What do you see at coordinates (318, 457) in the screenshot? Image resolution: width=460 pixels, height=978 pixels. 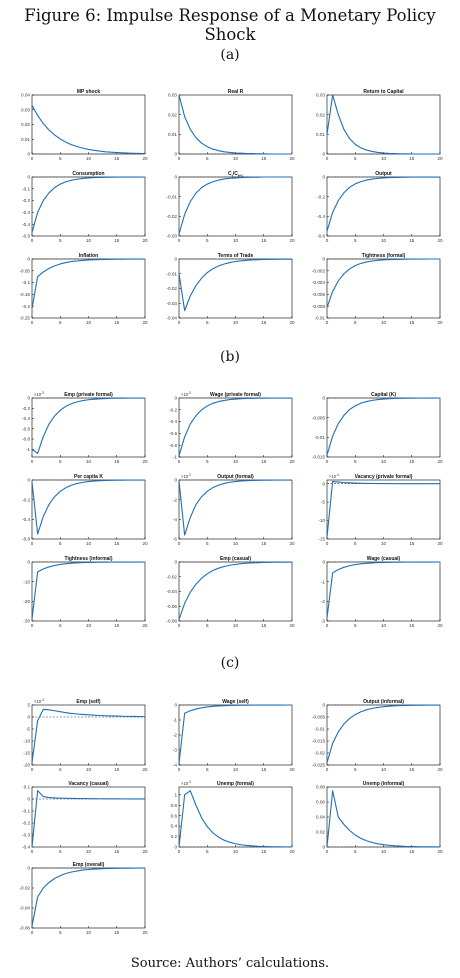 I see `y-tick-label: -0.015` at bounding box center [318, 457].